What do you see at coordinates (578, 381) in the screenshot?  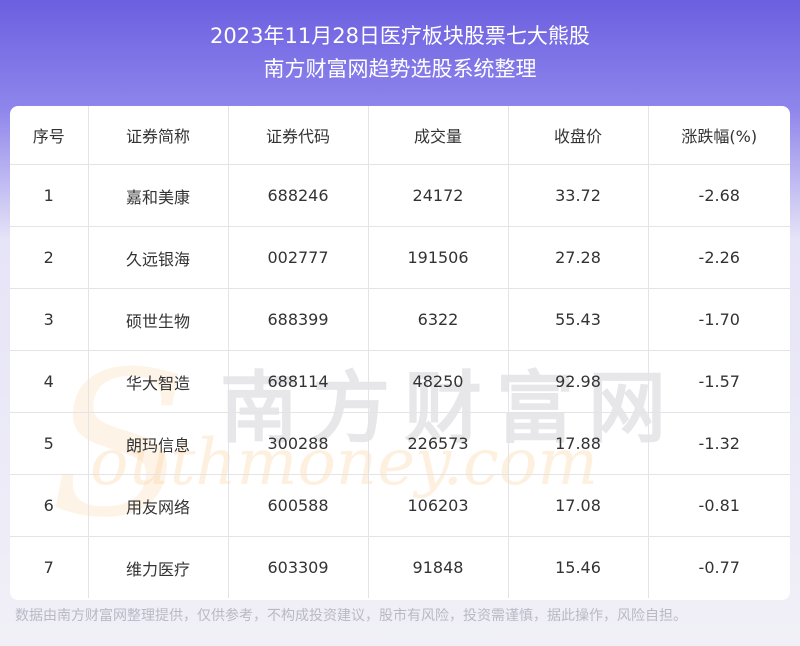 I see `cell-close: 92.98` at bounding box center [578, 381].